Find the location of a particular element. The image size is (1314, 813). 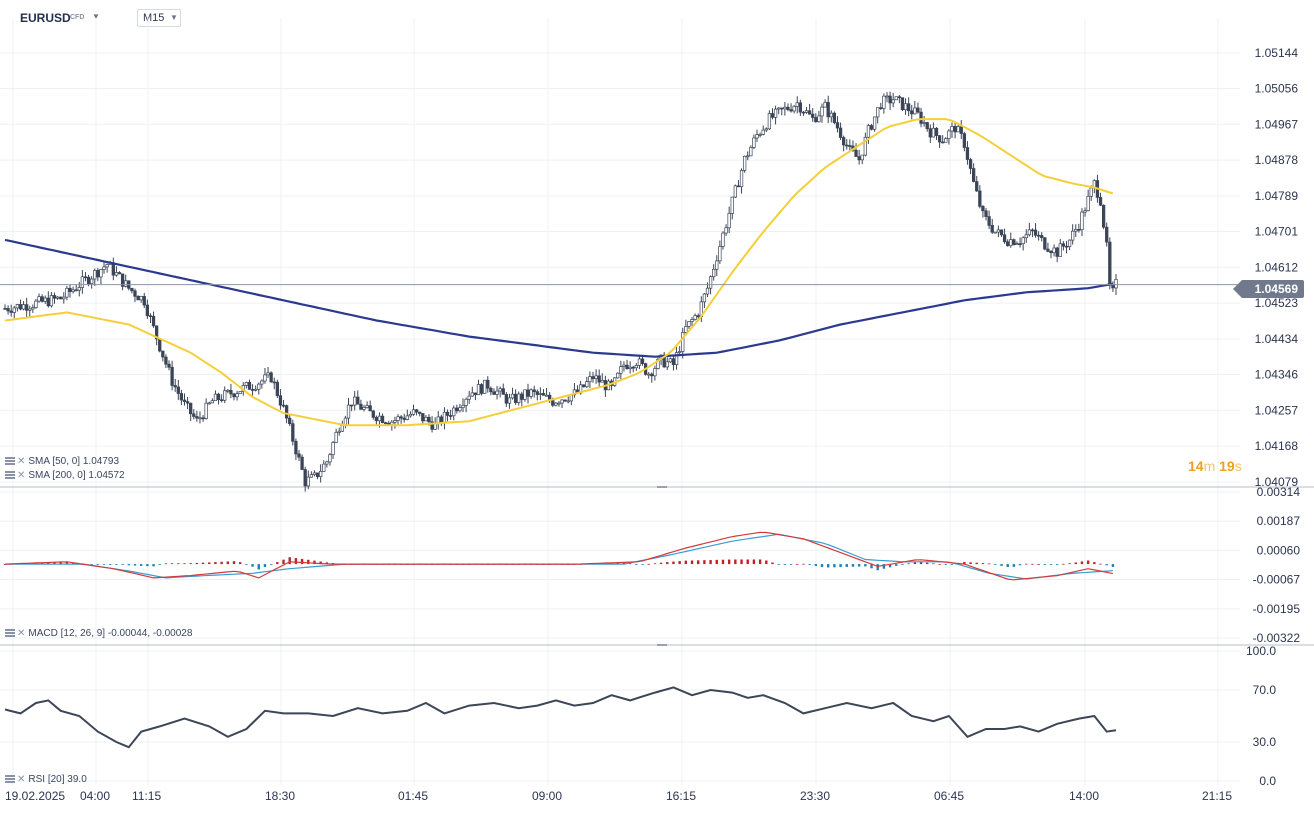

symbol-dropdown-icon: ▼ is located at coordinates (96, 16).